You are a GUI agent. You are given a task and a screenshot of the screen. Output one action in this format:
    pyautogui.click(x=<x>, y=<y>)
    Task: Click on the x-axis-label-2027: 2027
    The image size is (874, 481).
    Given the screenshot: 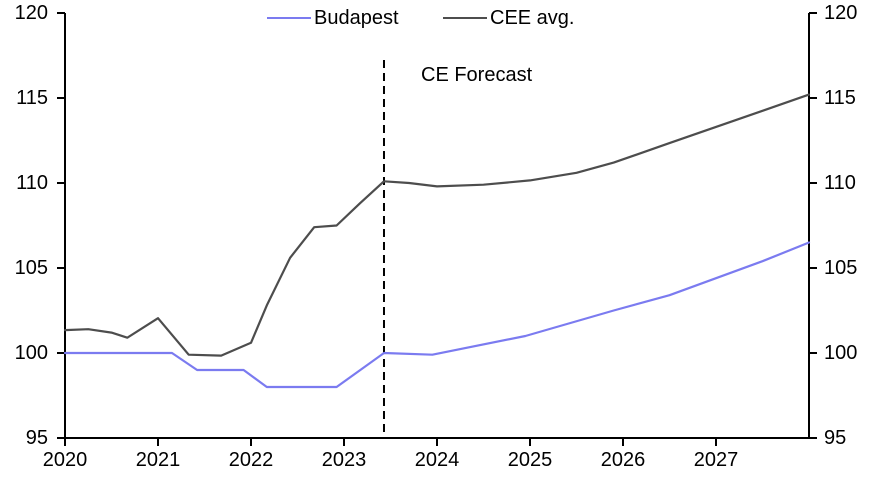 What is the action you would take?
    pyautogui.click(x=716, y=460)
    